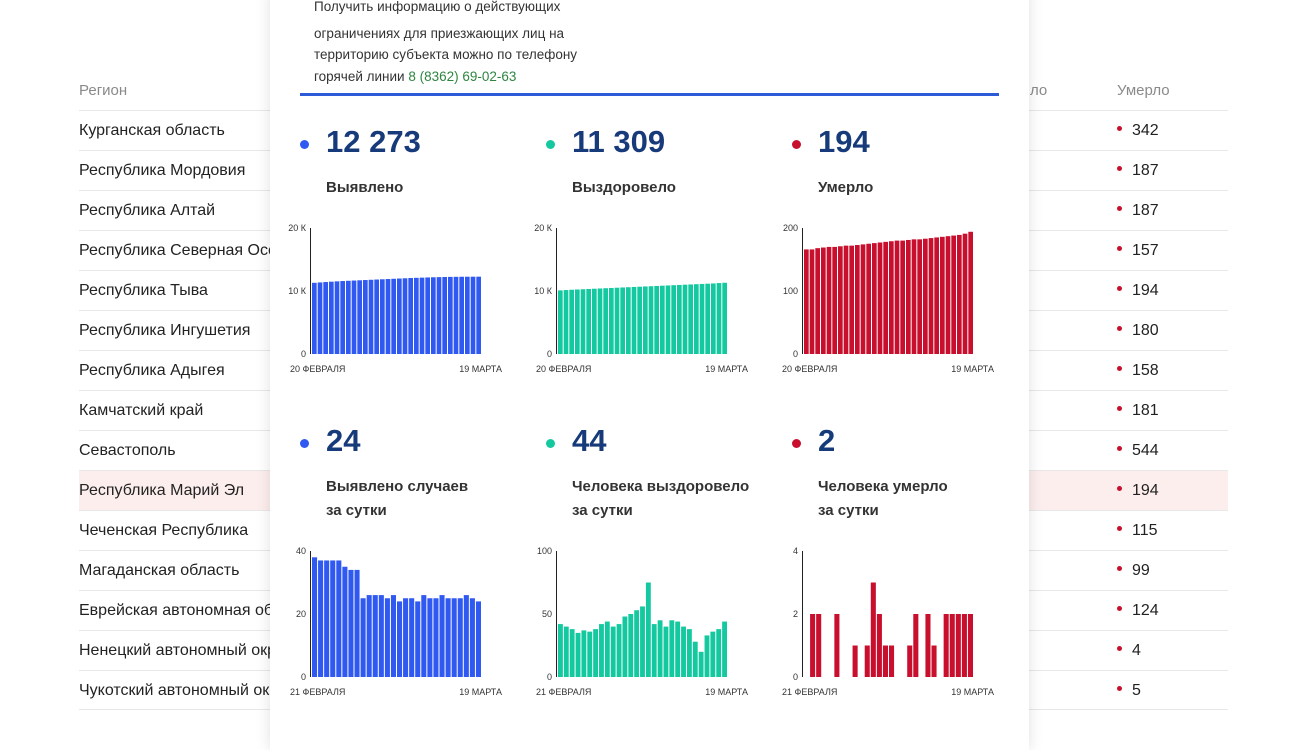 The width and height of the screenshot is (1300, 750). Describe the element at coordinates (1138, 611) in the screenshot. I see `dead-count: 124` at that location.